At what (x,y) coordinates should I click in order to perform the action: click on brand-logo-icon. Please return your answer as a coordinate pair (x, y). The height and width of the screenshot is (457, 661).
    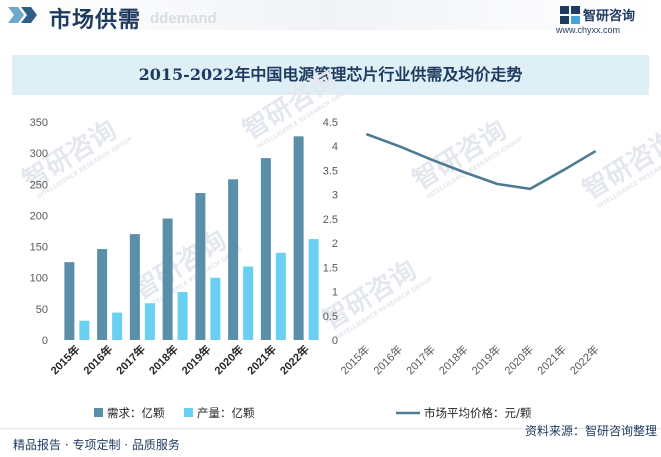
    Looking at the image, I should click on (570, 15).